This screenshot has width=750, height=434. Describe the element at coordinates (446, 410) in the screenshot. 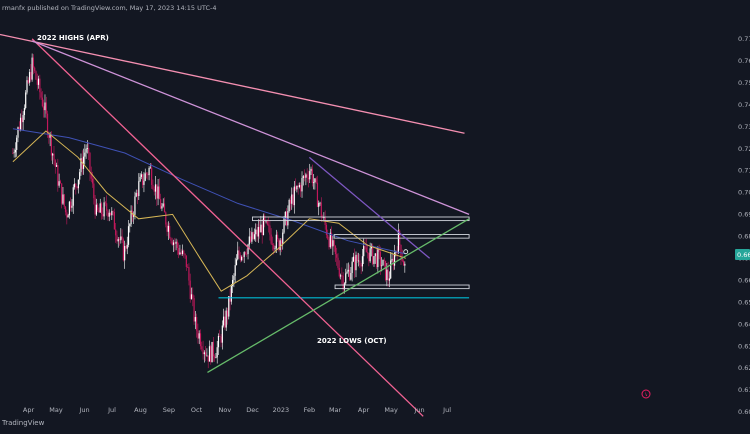

I see `x-tick-label: Jul` at that location.